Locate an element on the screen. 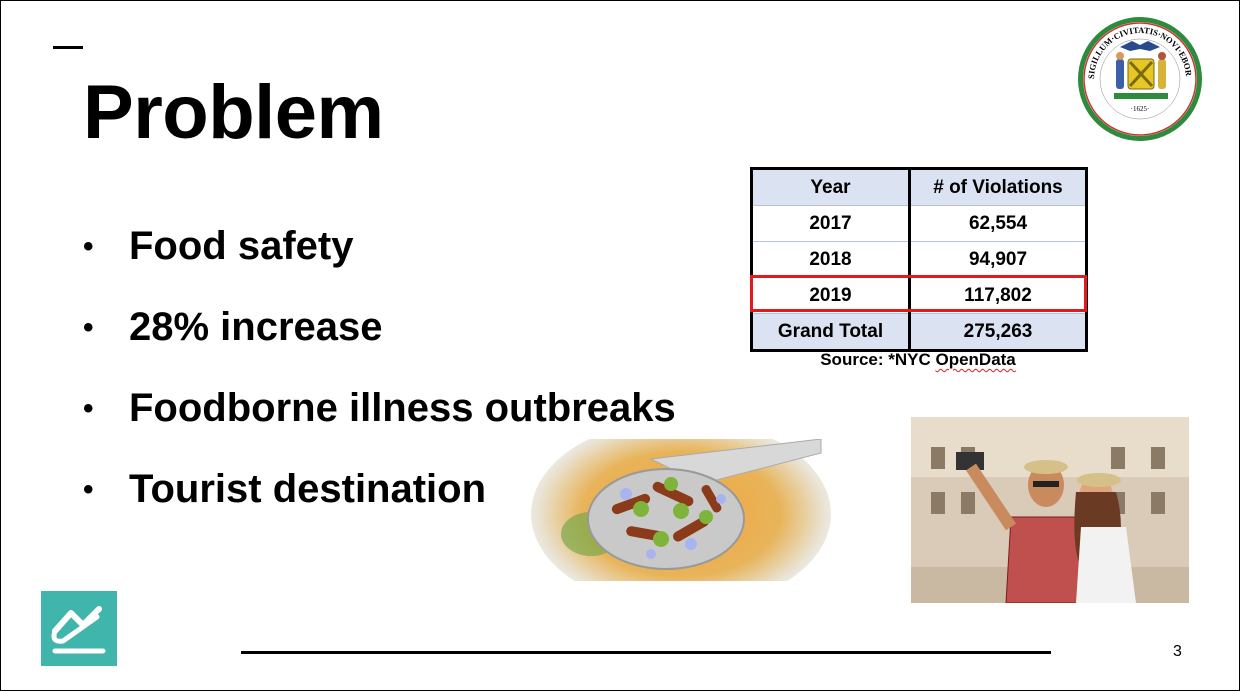 This screenshot has width=1240, height=691. bacteria-spoon-image is located at coordinates (681, 510).